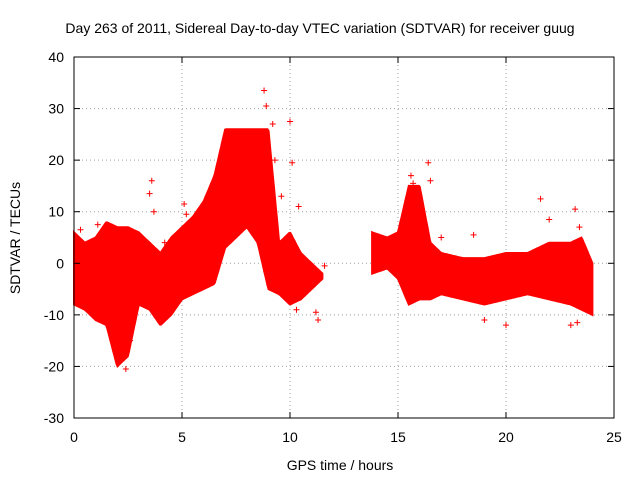 This screenshot has height=480, width=640. Describe the element at coordinates (340, 465) in the screenshot. I see `x-axis-label: GPS time / hours` at that location.